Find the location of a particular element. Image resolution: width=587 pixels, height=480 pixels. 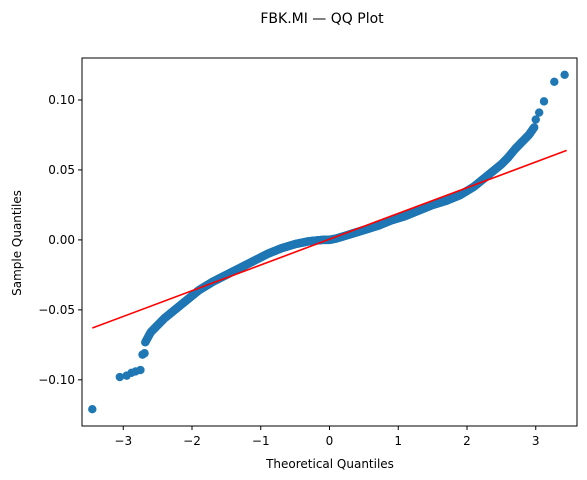

x-tick-label: 2 is located at coordinates (467, 441).